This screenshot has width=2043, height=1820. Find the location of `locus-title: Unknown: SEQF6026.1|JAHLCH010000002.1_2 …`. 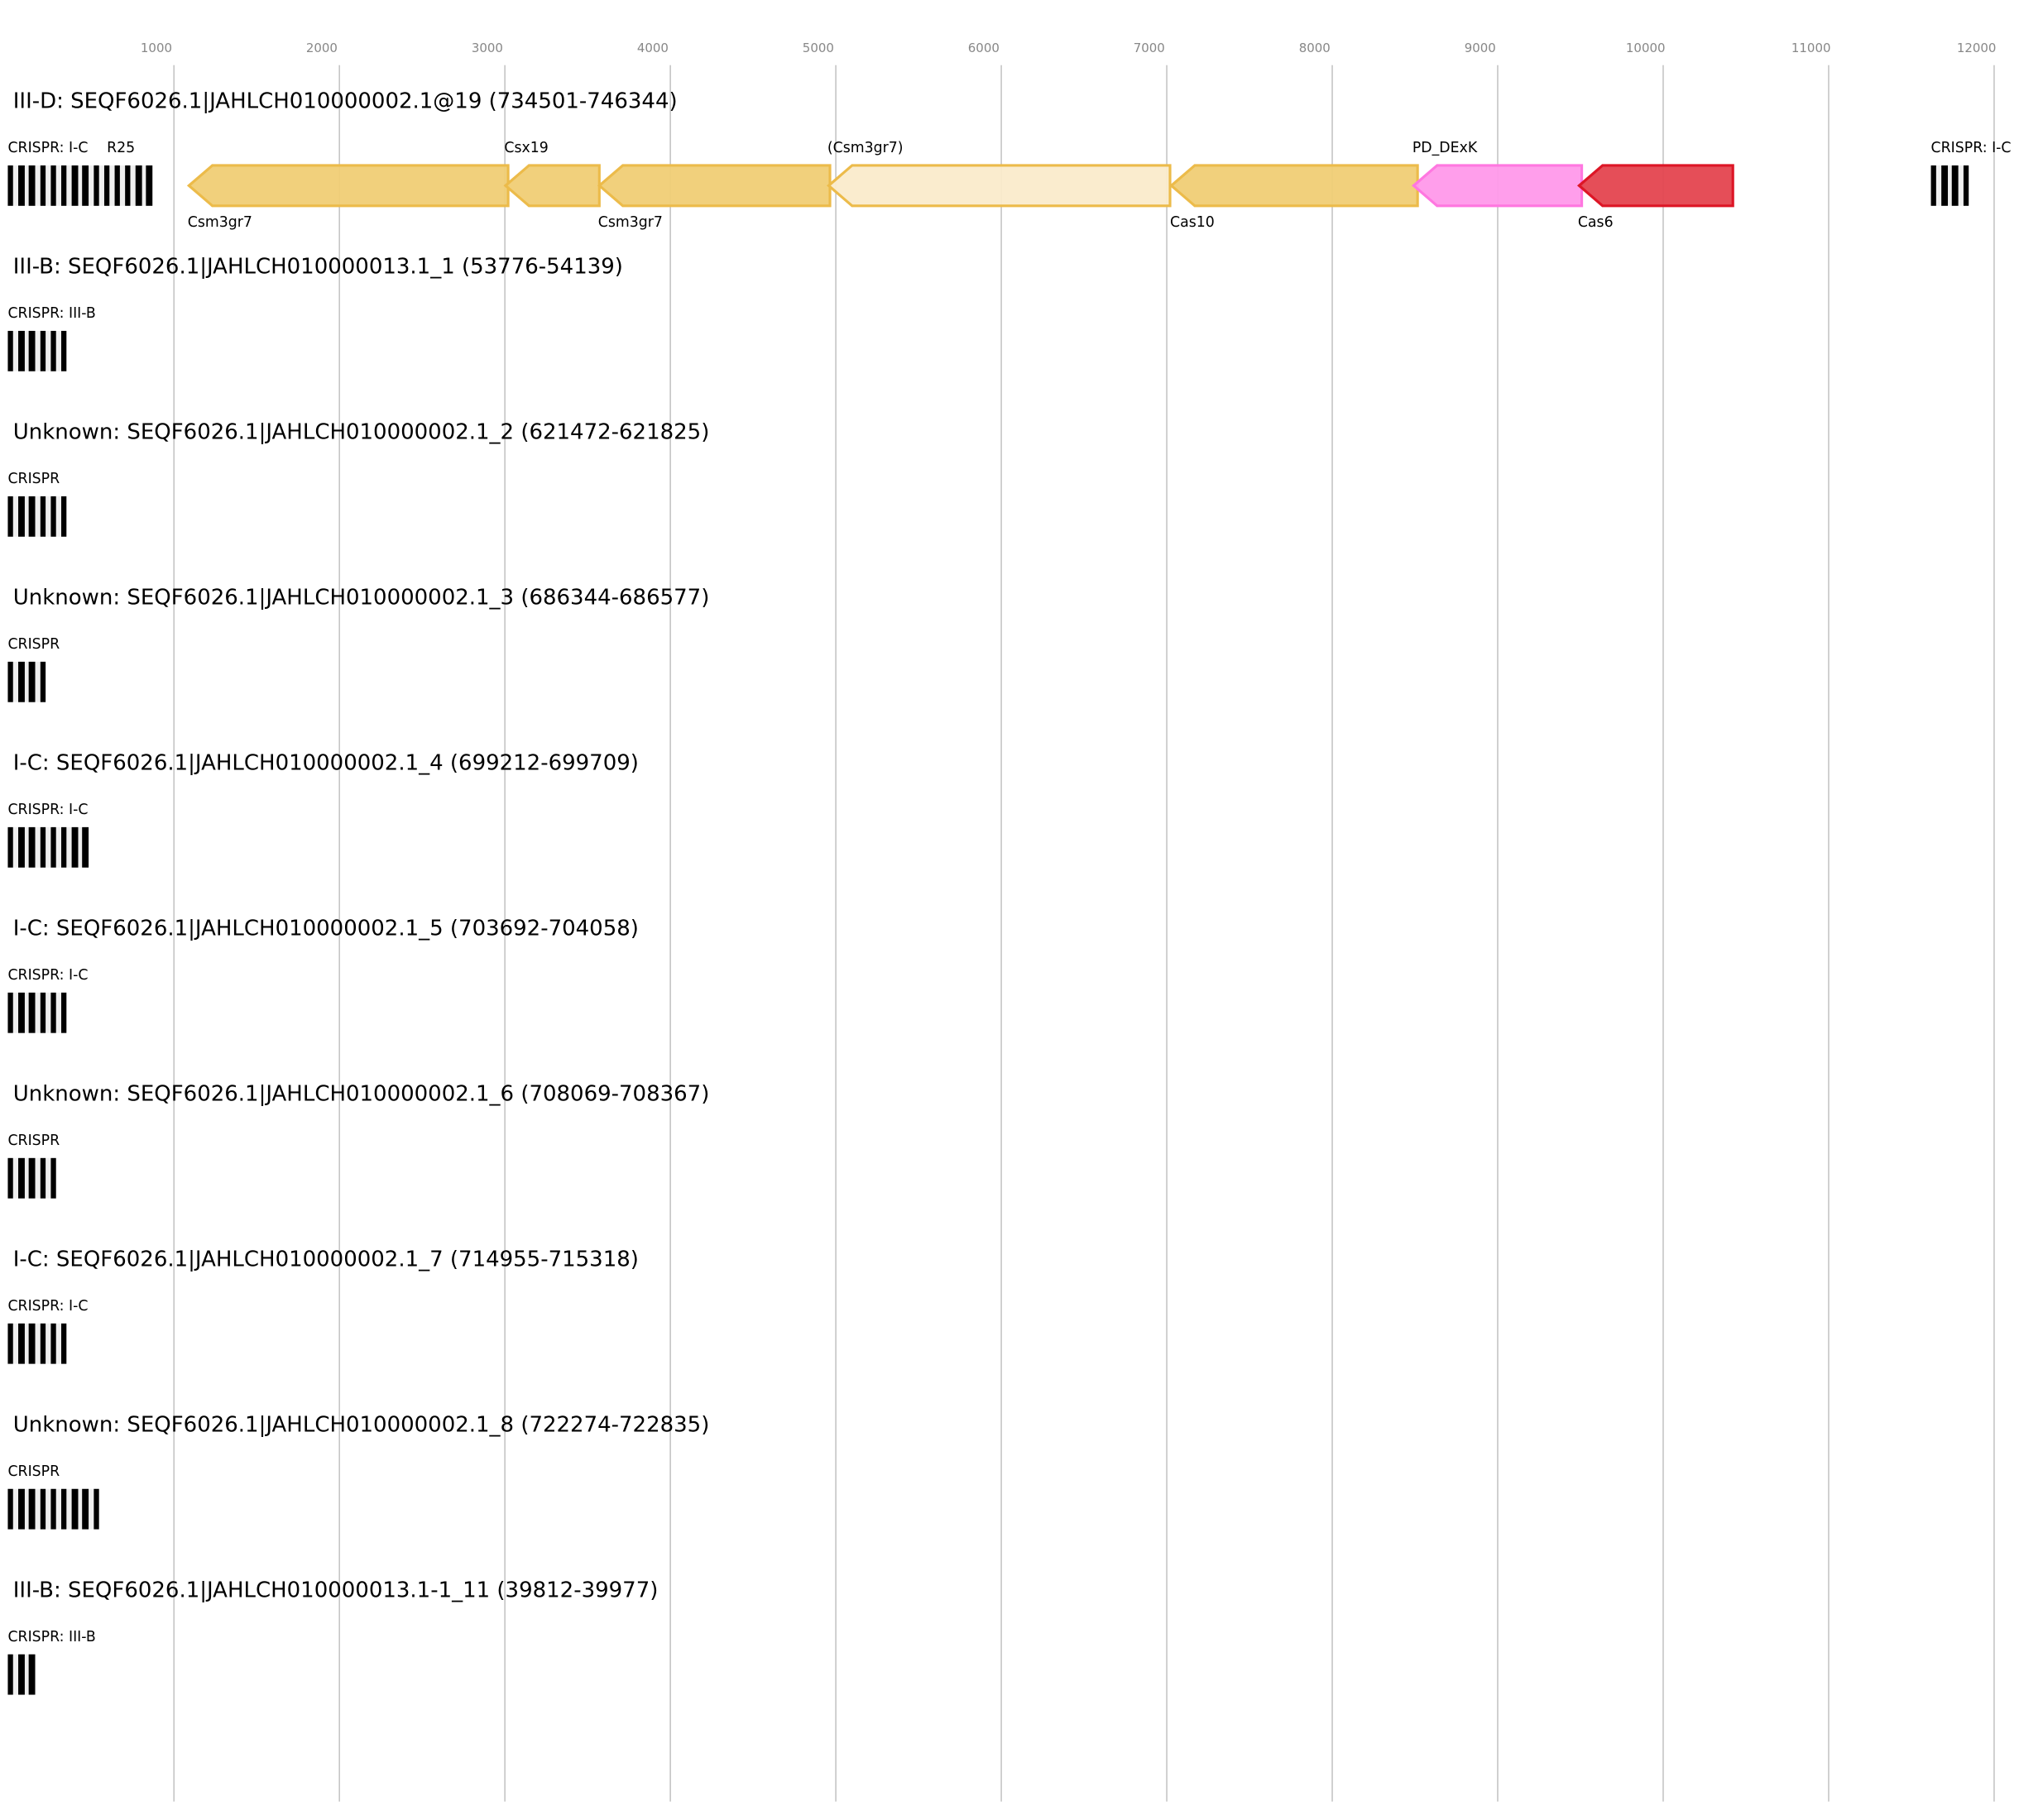

locus-title: Unknown: SEQF6026.1|JAHLCH010000002.1_2 … is located at coordinates (361, 431).